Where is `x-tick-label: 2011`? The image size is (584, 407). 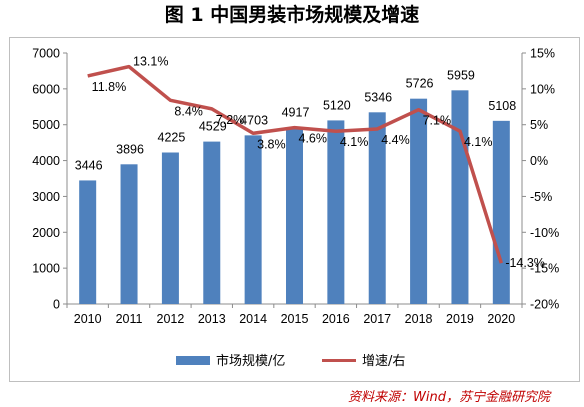
x-tick-label: 2011 is located at coordinates (129, 319).